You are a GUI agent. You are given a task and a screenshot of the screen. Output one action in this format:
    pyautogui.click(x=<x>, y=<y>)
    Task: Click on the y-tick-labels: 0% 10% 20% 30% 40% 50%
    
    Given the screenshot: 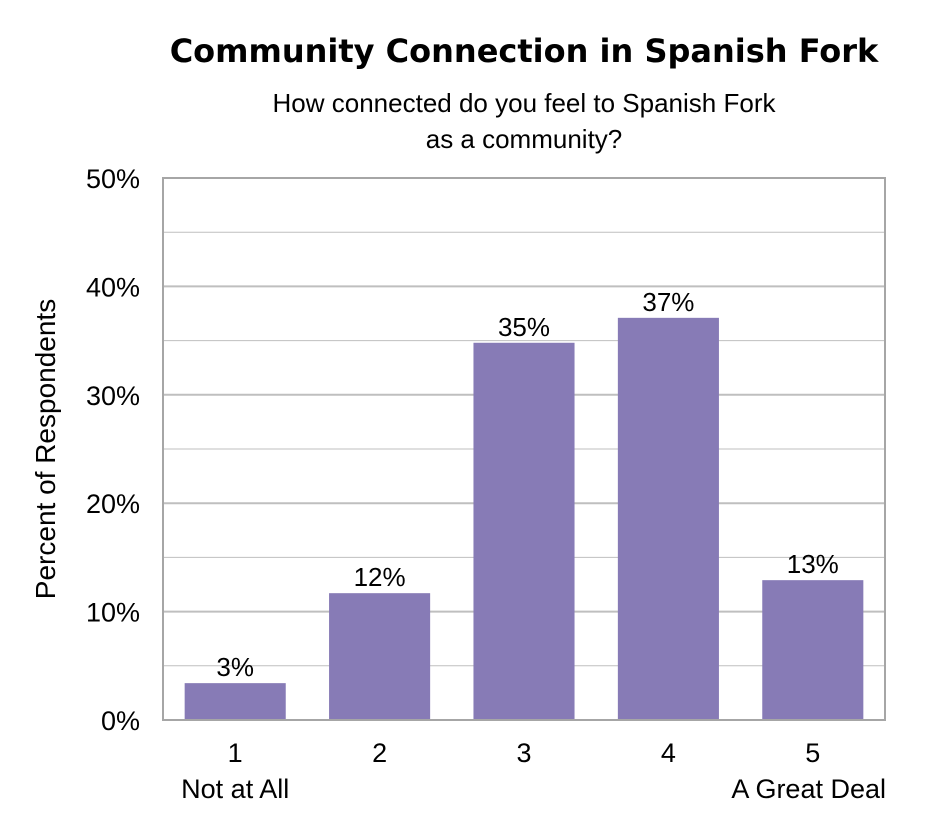 What is the action you would take?
    pyautogui.click(x=113, y=450)
    